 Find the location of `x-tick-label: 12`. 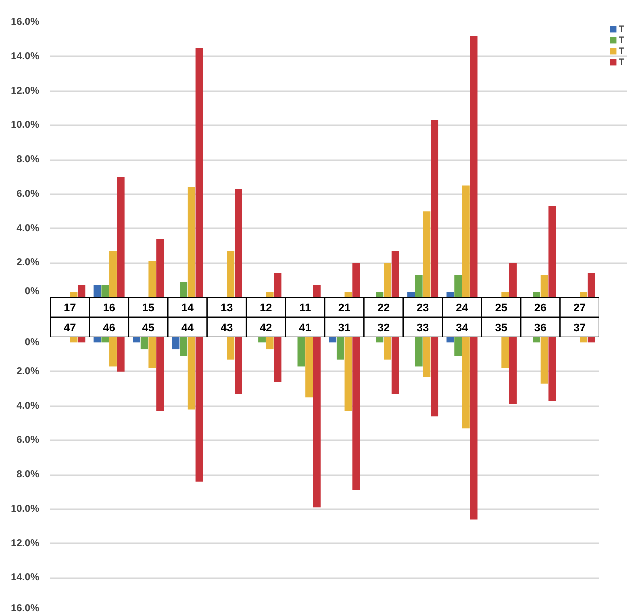

x-tick-label: 12 is located at coordinates (266, 308).